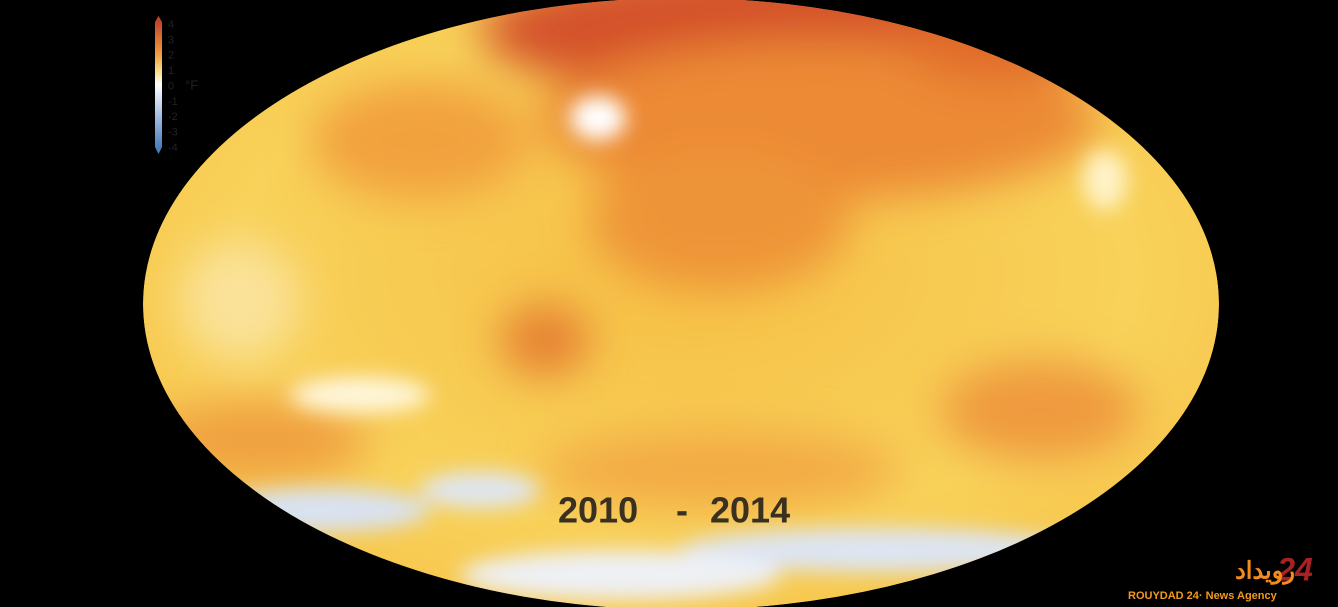  I want to click on colorbar-tick-label: -1, so click(173, 102).